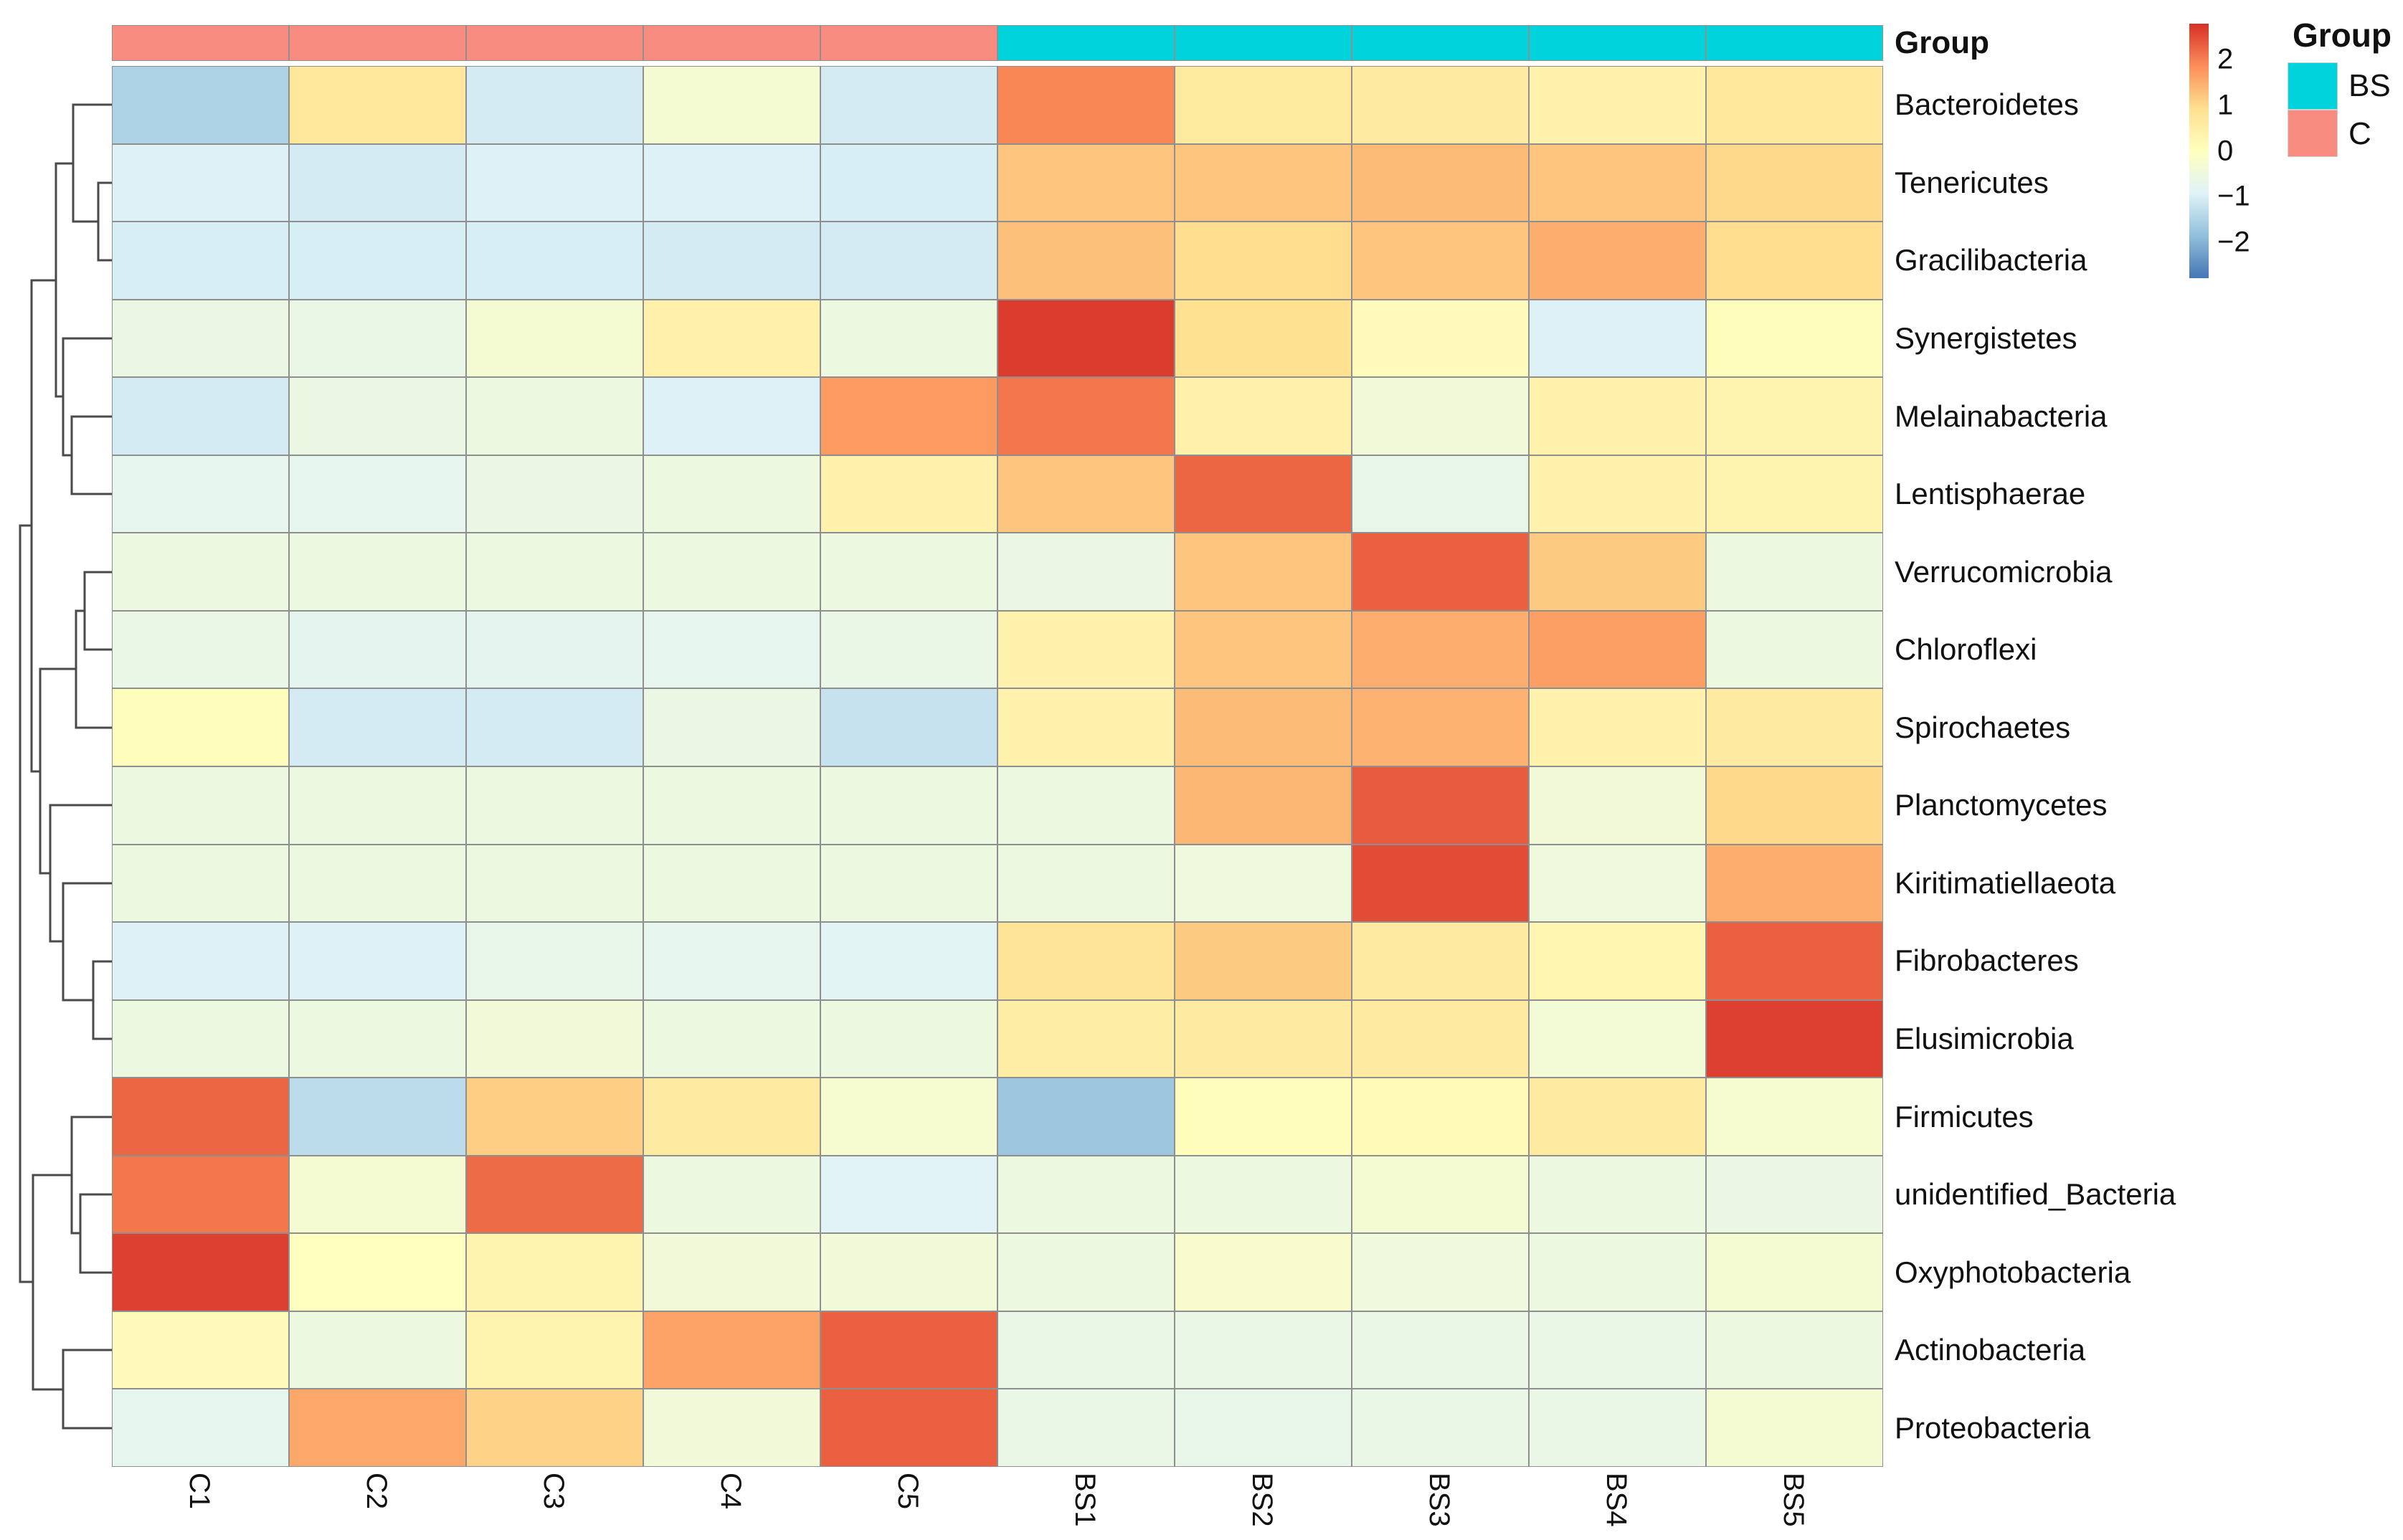 The width and height of the screenshot is (2403, 1540). Describe the element at coordinates (1617, 43) in the screenshot. I see `annotation-cell-bs4` at that location.